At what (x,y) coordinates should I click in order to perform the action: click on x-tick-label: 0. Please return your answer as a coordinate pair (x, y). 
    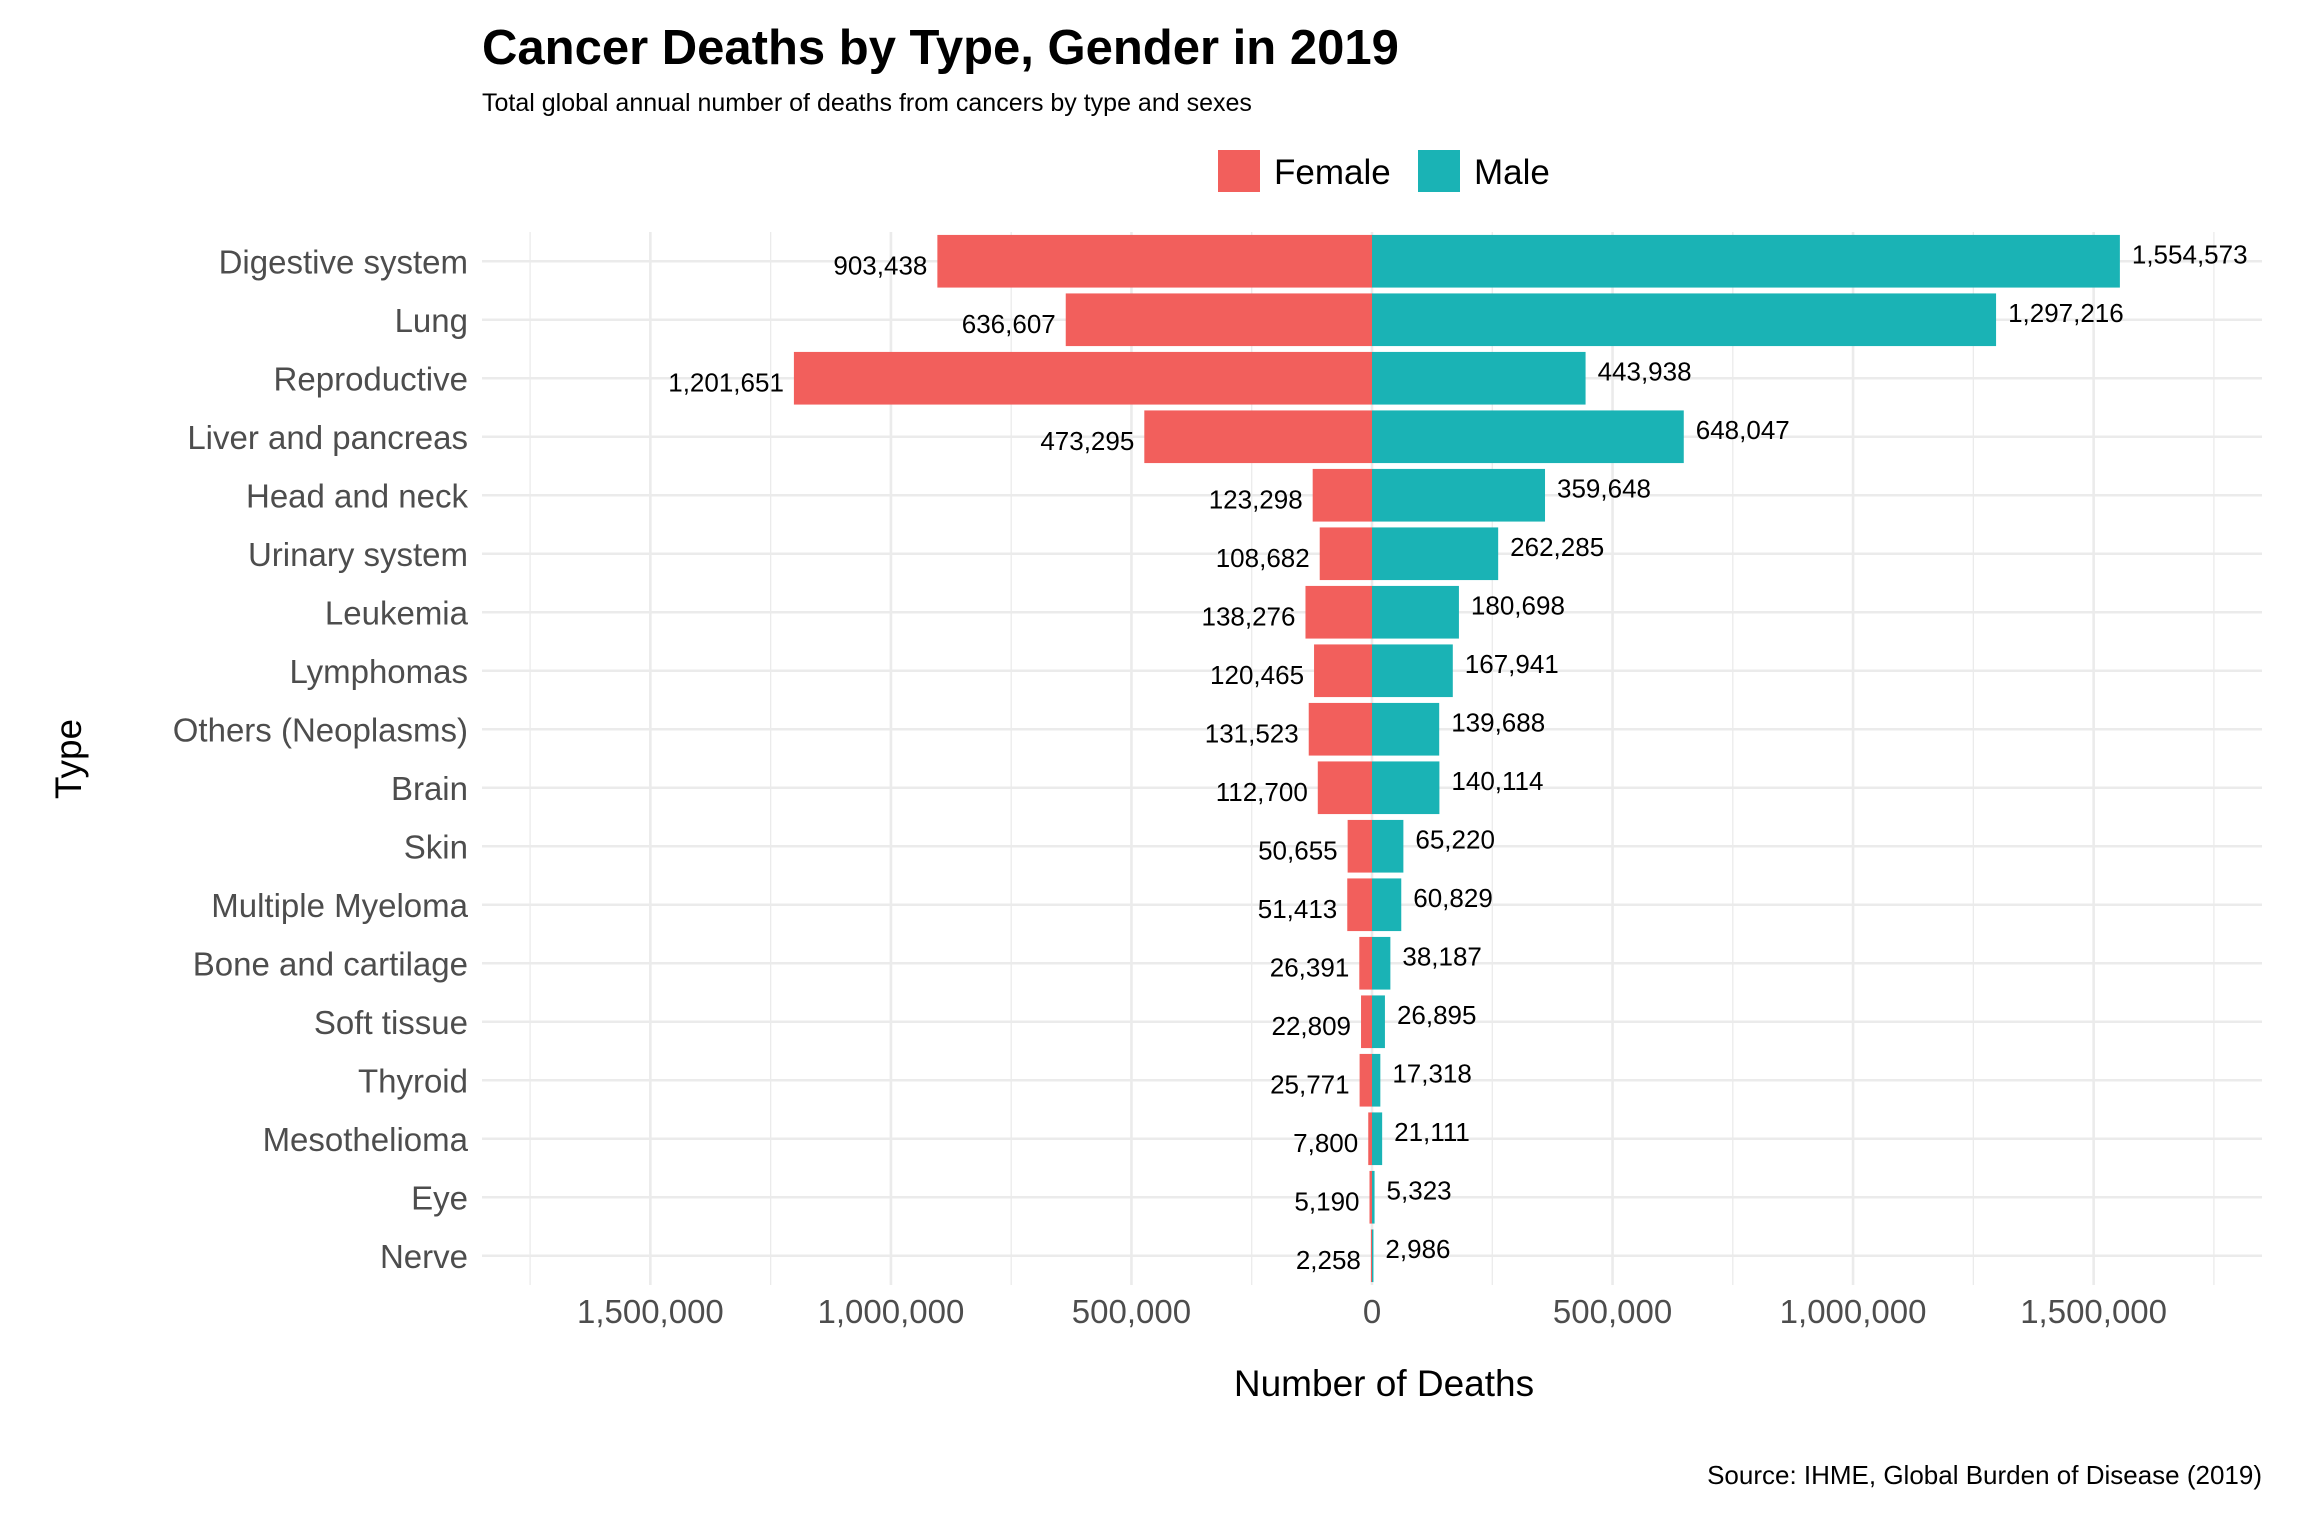
    Looking at the image, I should click on (1372, 1311).